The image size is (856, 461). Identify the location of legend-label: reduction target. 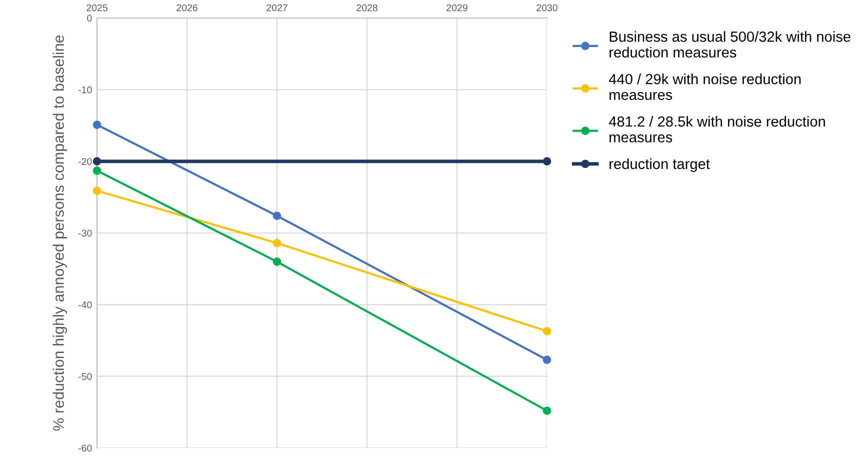
(660, 165).